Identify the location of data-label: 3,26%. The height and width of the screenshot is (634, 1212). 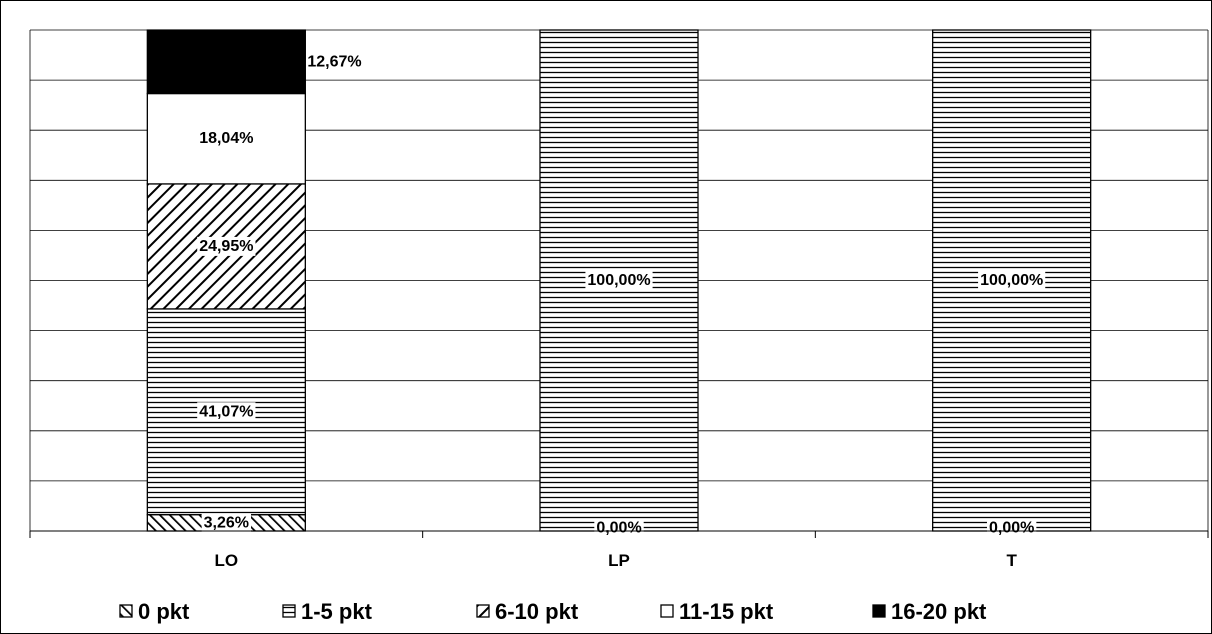
(226, 522).